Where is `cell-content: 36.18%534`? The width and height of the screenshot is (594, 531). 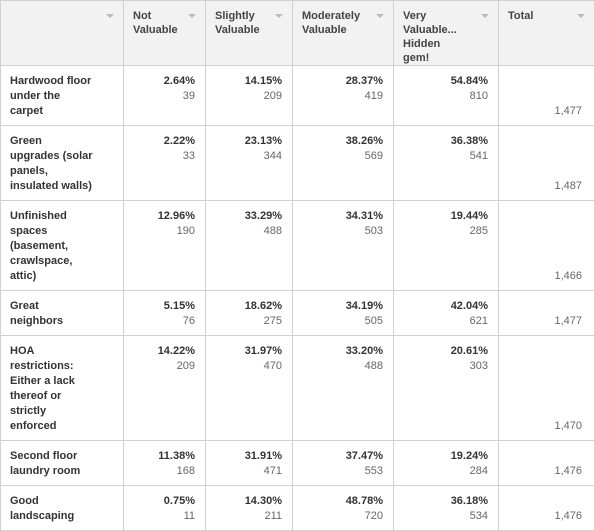
cell-content: 36.18%534 is located at coordinates (446, 505).